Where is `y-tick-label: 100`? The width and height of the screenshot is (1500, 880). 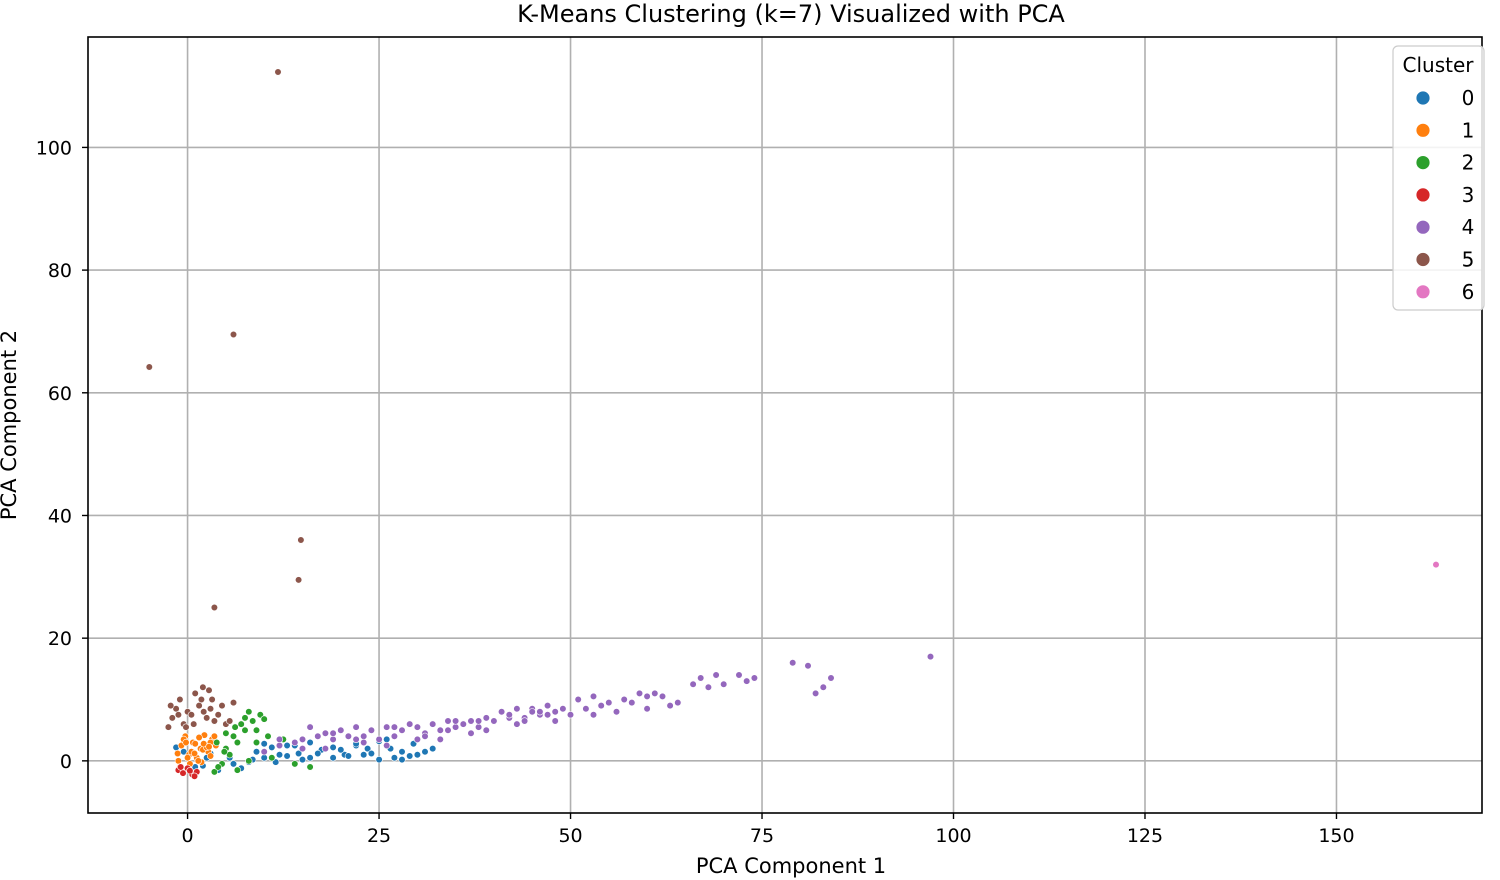
y-tick-label: 100 is located at coordinates (54, 148).